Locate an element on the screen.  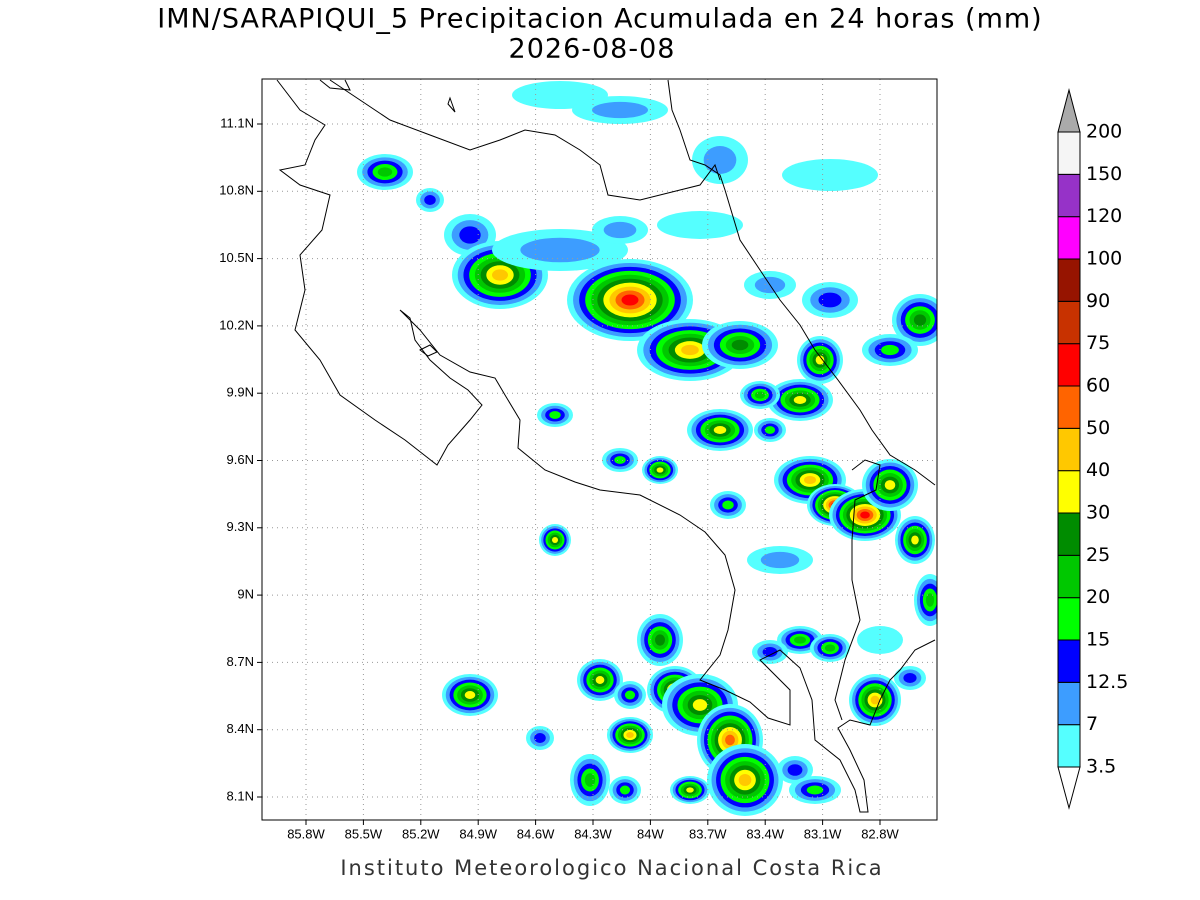
colorbar-over is located at coordinates (1069, 110).